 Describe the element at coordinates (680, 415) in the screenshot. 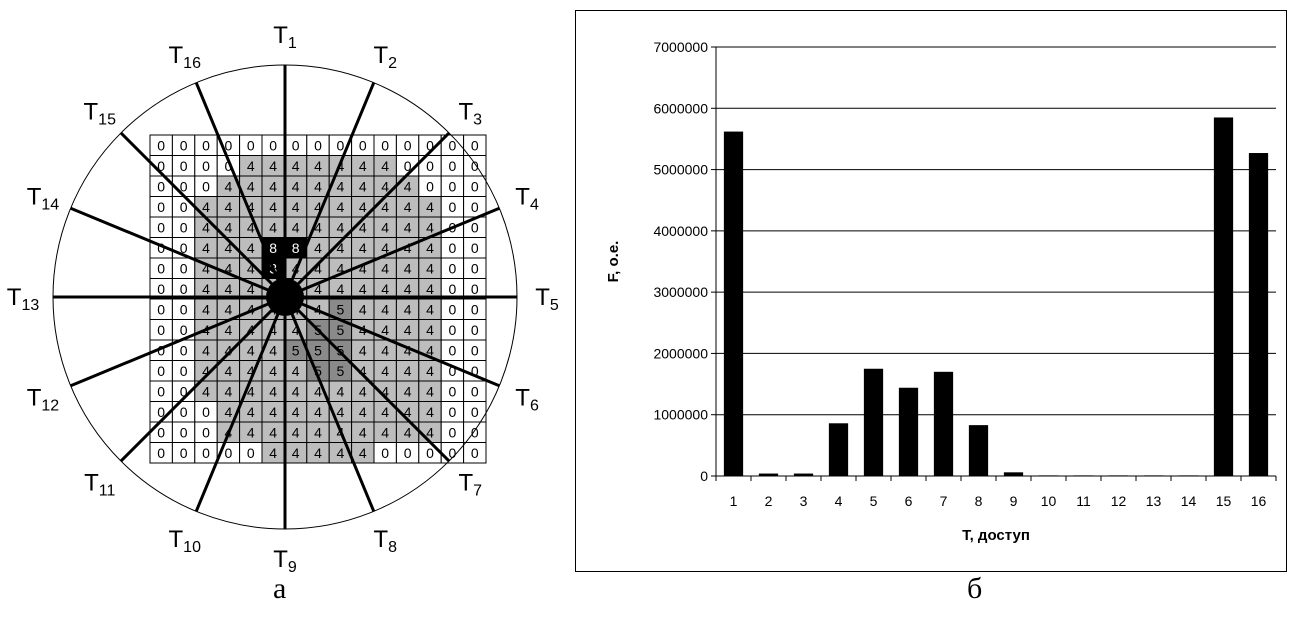

I see `y-tick-label: 1000000` at that location.